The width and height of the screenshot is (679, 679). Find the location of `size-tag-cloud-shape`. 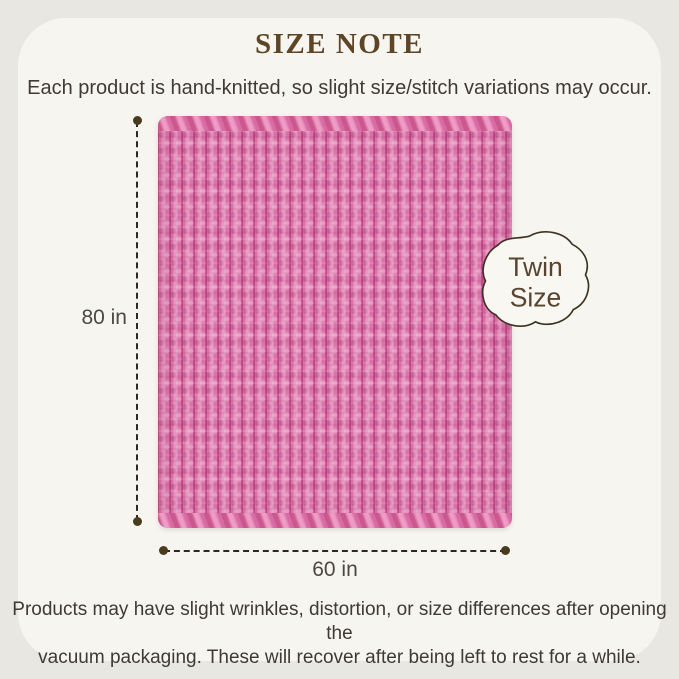

size-tag-cloud-shape is located at coordinates (535, 279).